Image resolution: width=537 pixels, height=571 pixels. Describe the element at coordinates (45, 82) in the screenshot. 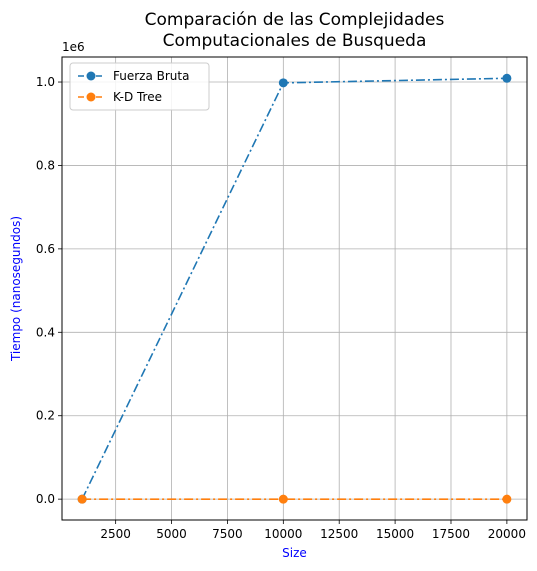

I see `y-tick-label: 1.0` at that location.